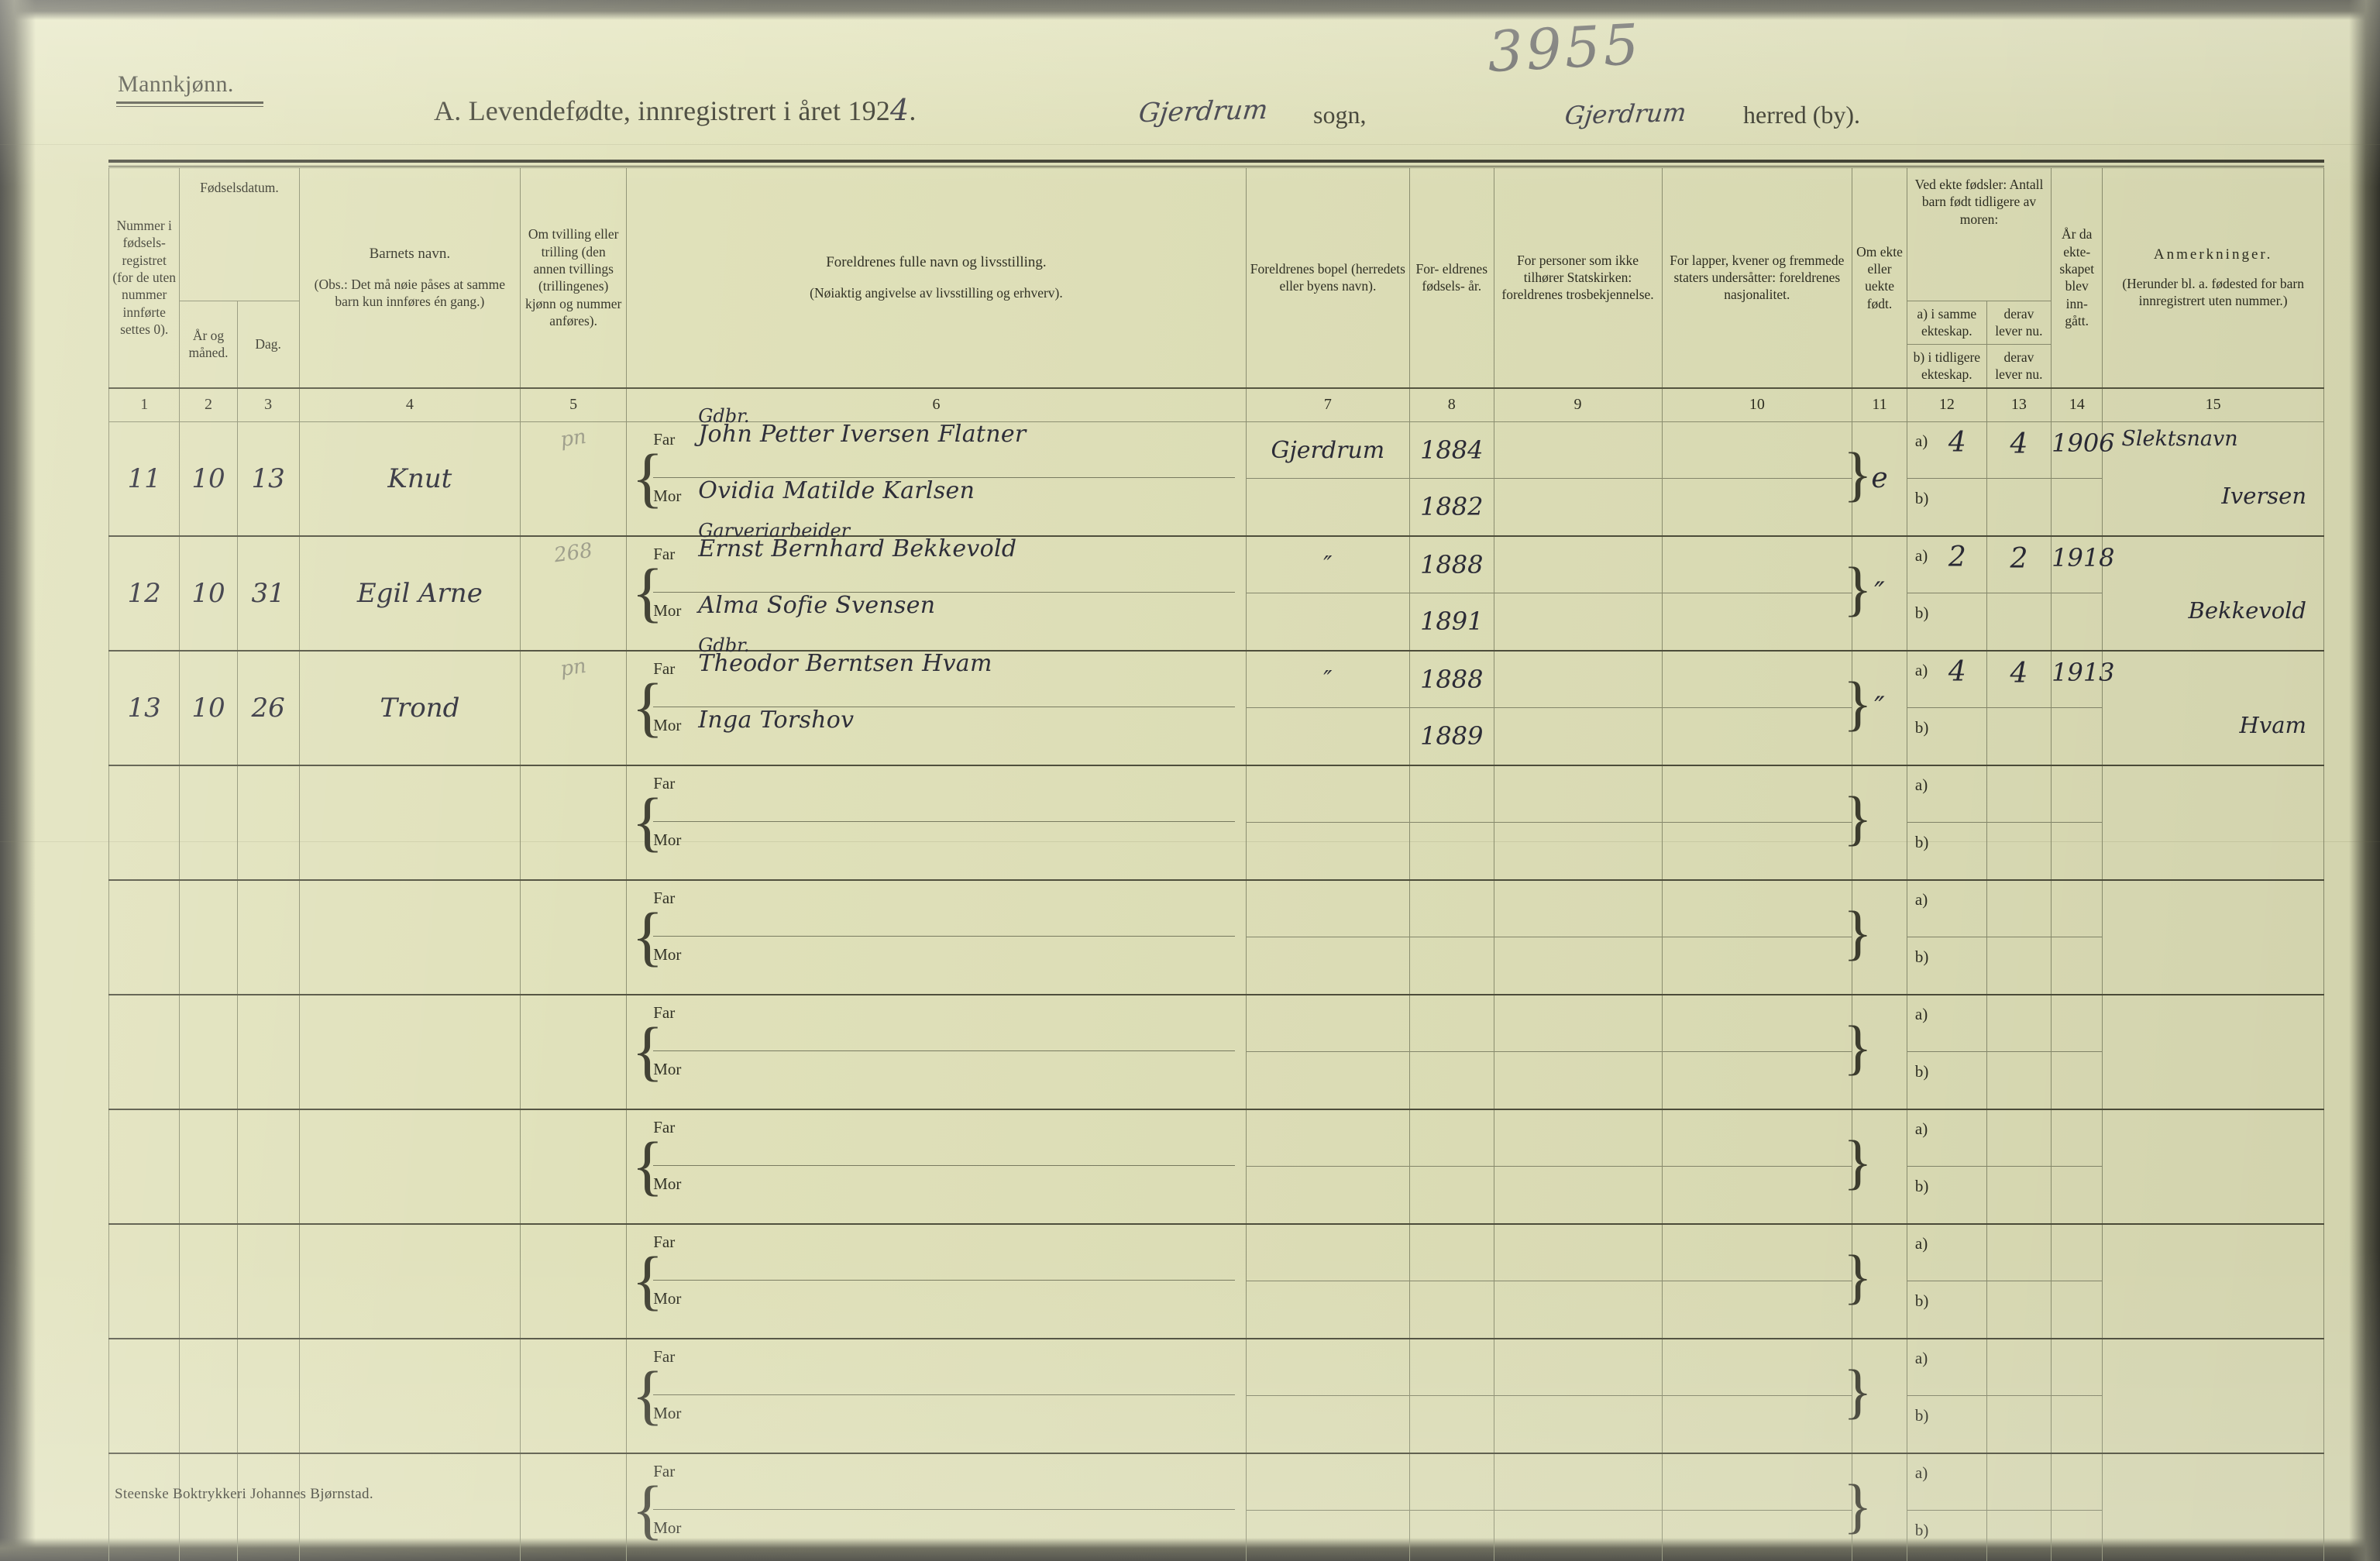 The height and width of the screenshot is (1561, 2380). I want to click on cell-residence: ″, so click(1328, 708).